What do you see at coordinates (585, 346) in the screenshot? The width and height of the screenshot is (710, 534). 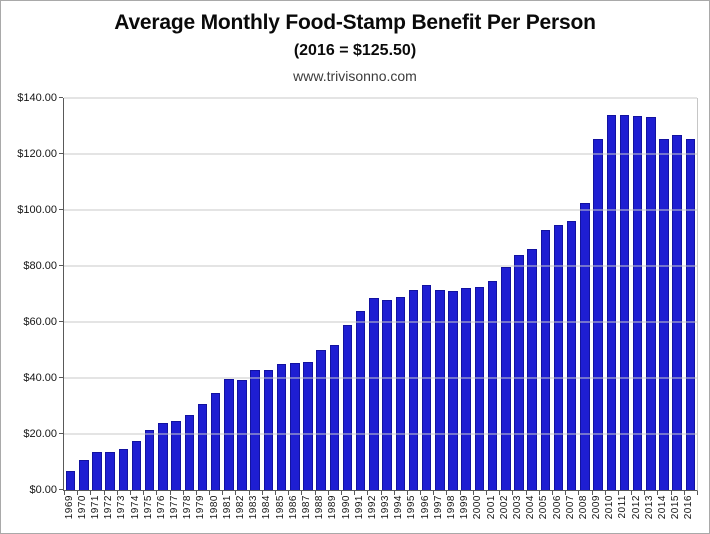 I see `bar-2008` at bounding box center [585, 346].